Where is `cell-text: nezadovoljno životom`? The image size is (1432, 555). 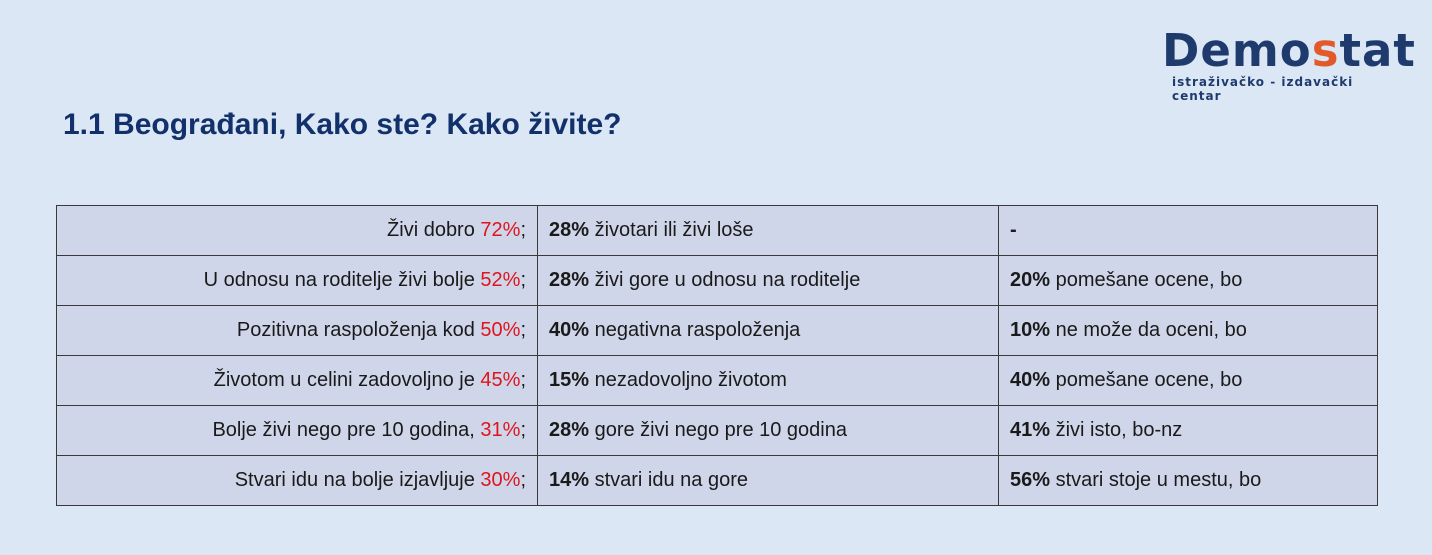
cell-text: nezadovoljno životom is located at coordinates (688, 380).